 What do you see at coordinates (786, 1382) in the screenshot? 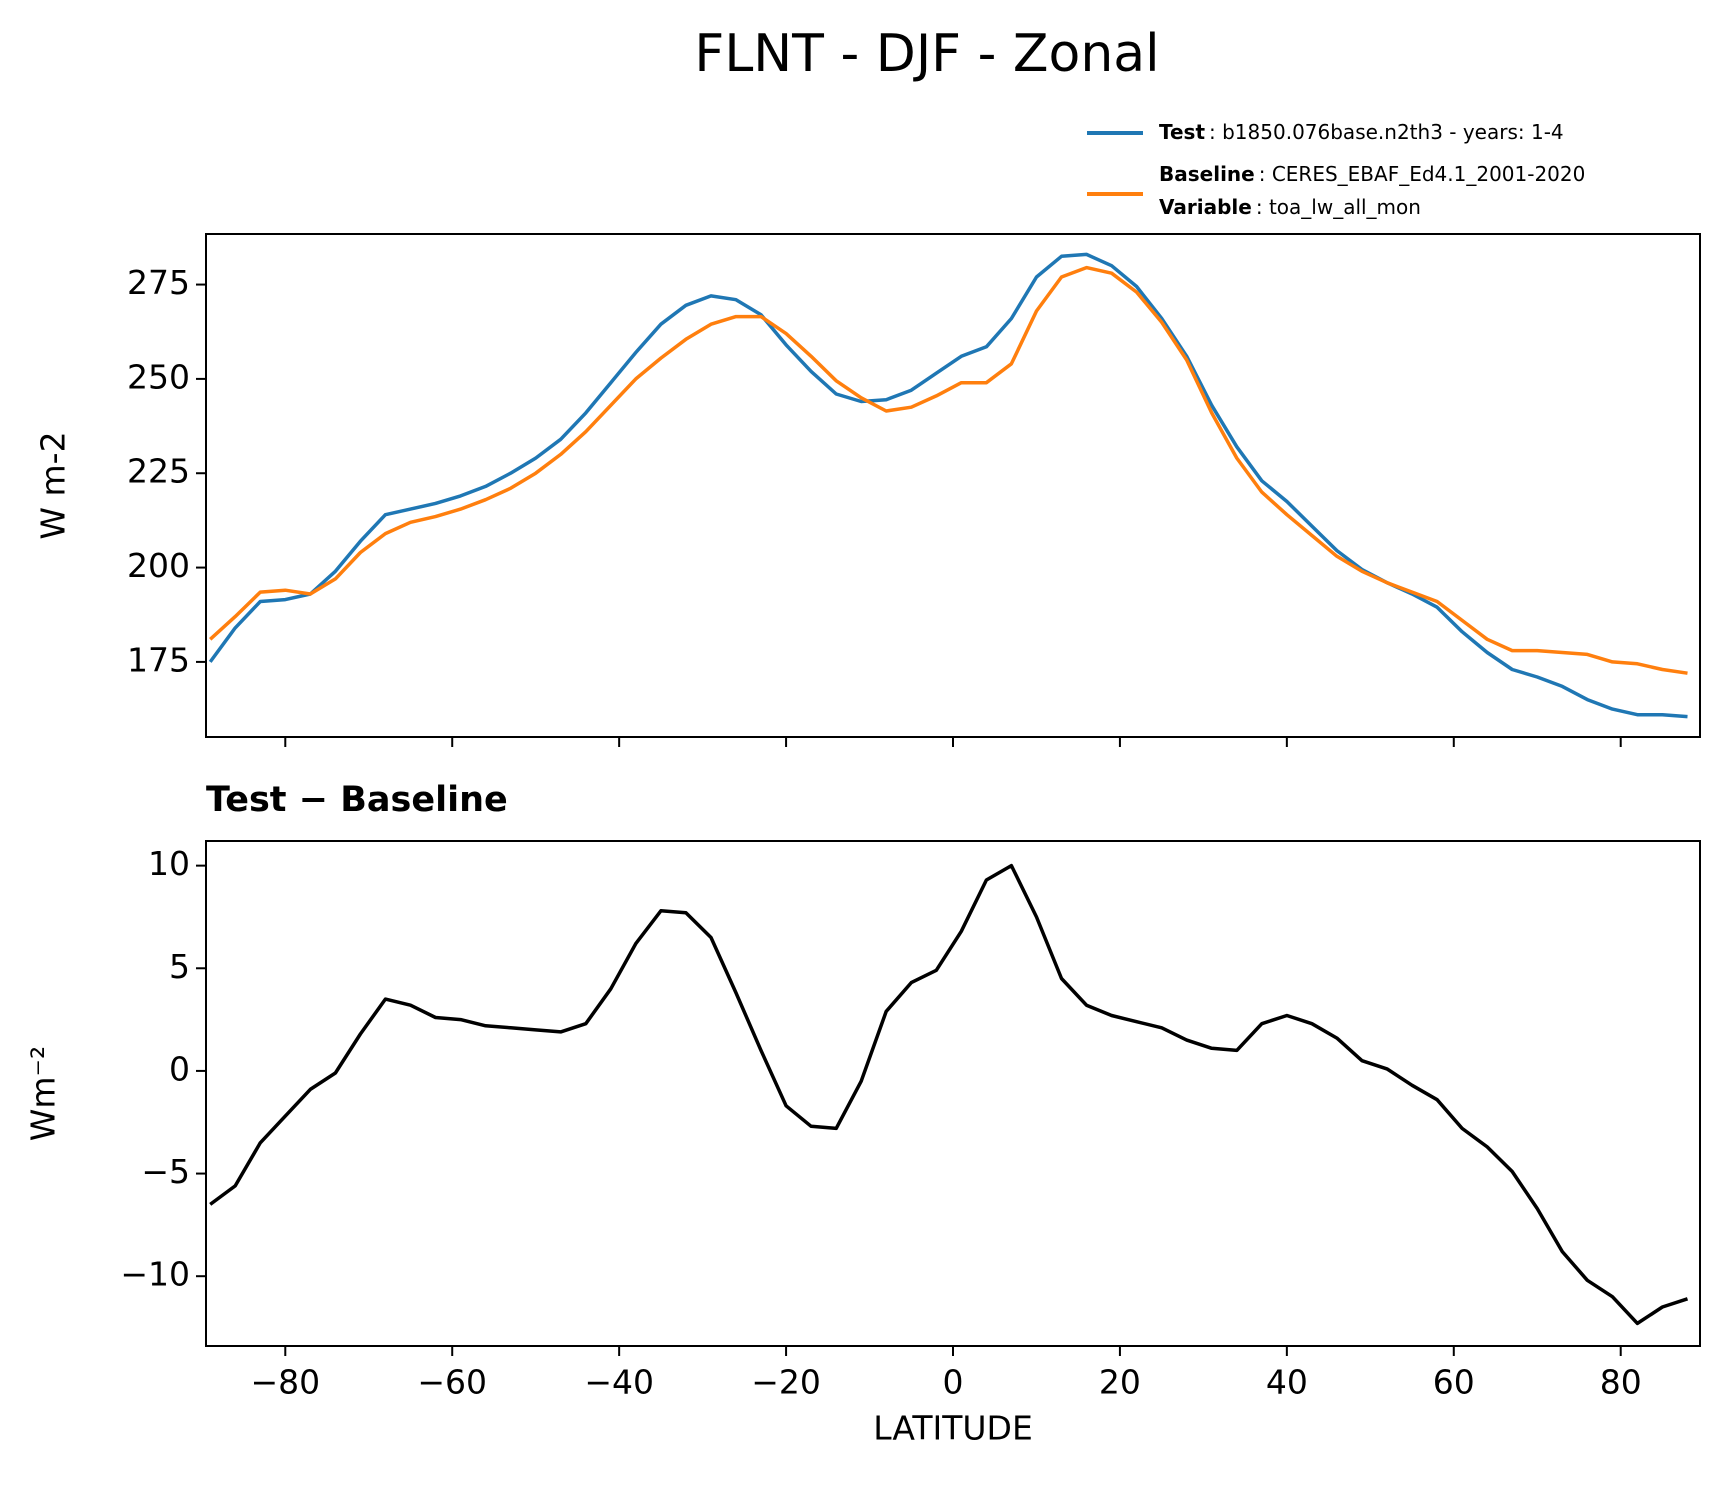
I see `x-tick-label: −20` at bounding box center [786, 1382].